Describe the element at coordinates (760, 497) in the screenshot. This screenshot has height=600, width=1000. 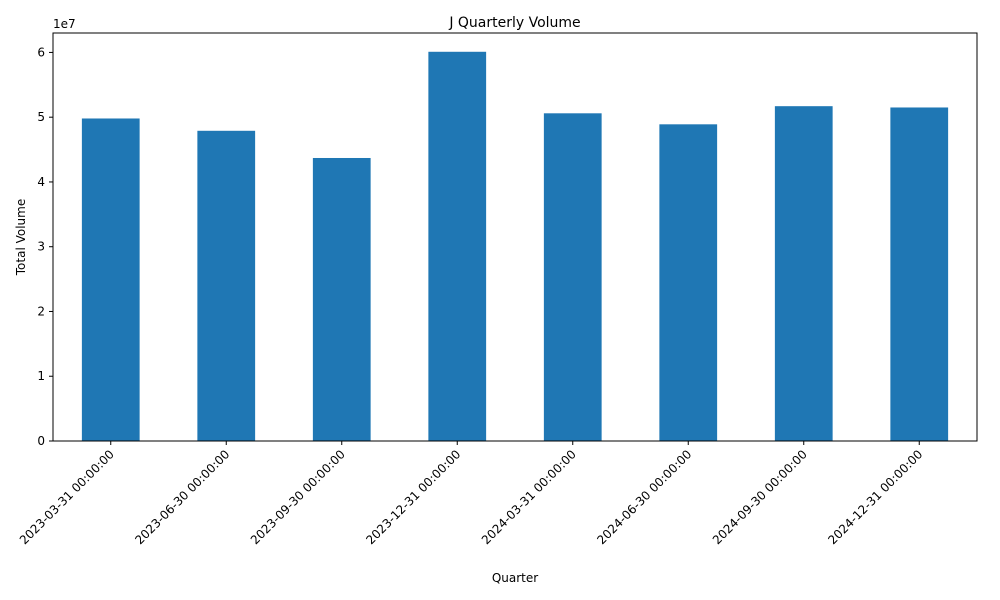
I see `x-tick-label: 2024-09-30 00:00:00` at that location.